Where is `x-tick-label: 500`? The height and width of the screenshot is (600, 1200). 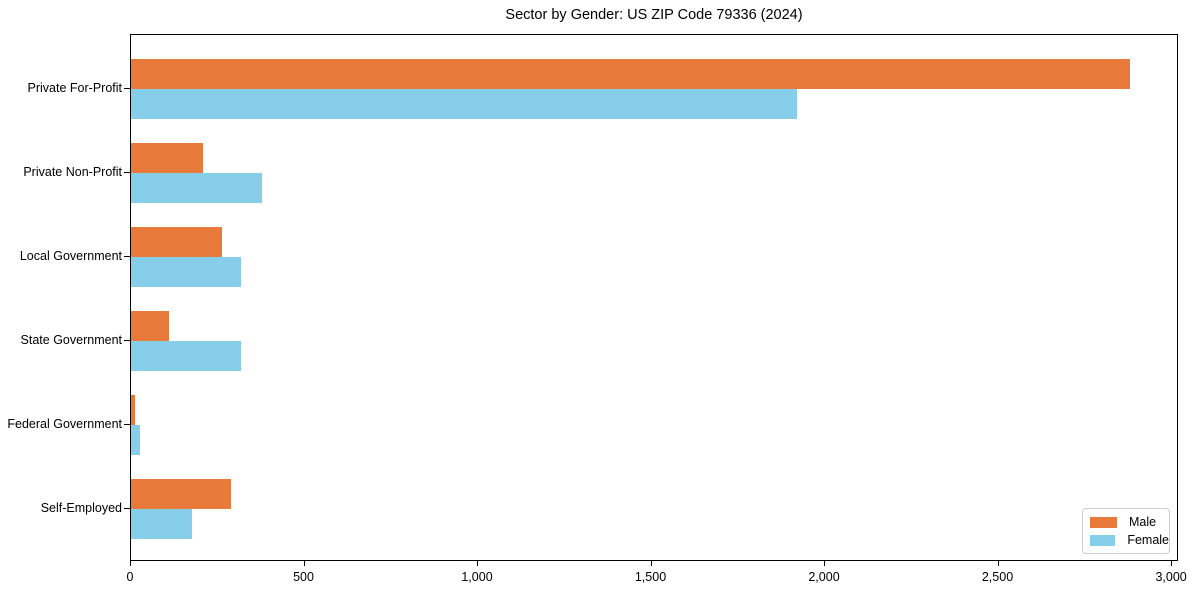
x-tick-label: 500 is located at coordinates (303, 577).